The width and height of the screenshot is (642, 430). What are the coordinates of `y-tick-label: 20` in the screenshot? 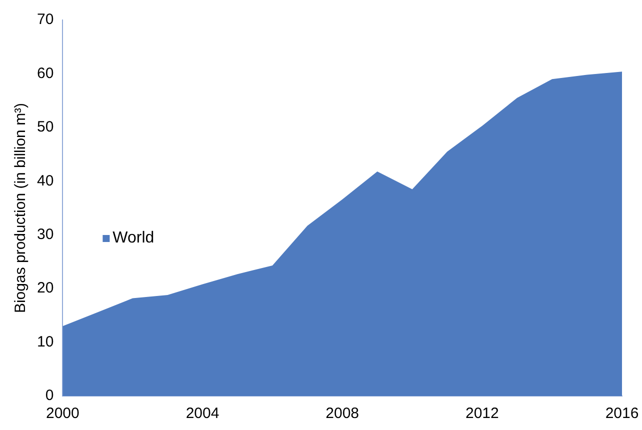 It's located at (45, 288).